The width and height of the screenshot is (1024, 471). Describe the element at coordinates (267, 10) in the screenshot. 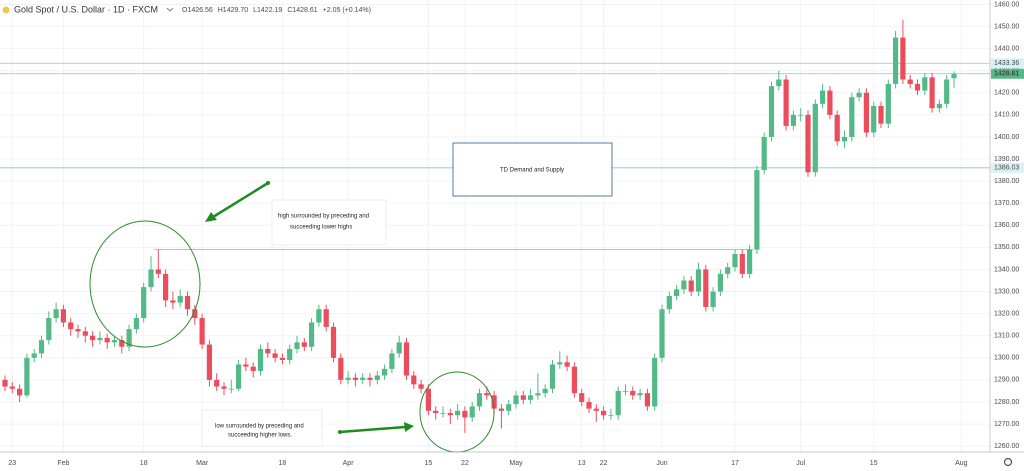

I see `ohlc-value: L1422.19` at that location.